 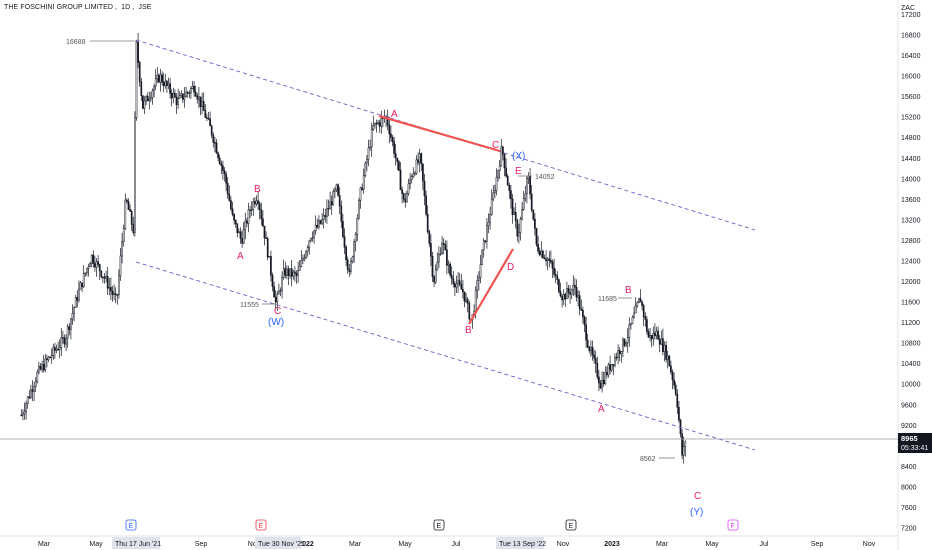 What do you see at coordinates (439, 525) in the screenshot?
I see `event-marker-3: E` at bounding box center [439, 525].